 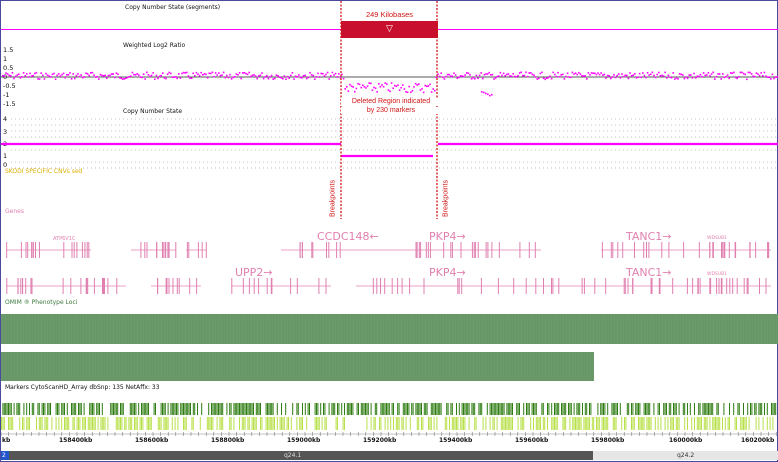 I want to click on gene-label: UPP2→, so click(x=254, y=272).